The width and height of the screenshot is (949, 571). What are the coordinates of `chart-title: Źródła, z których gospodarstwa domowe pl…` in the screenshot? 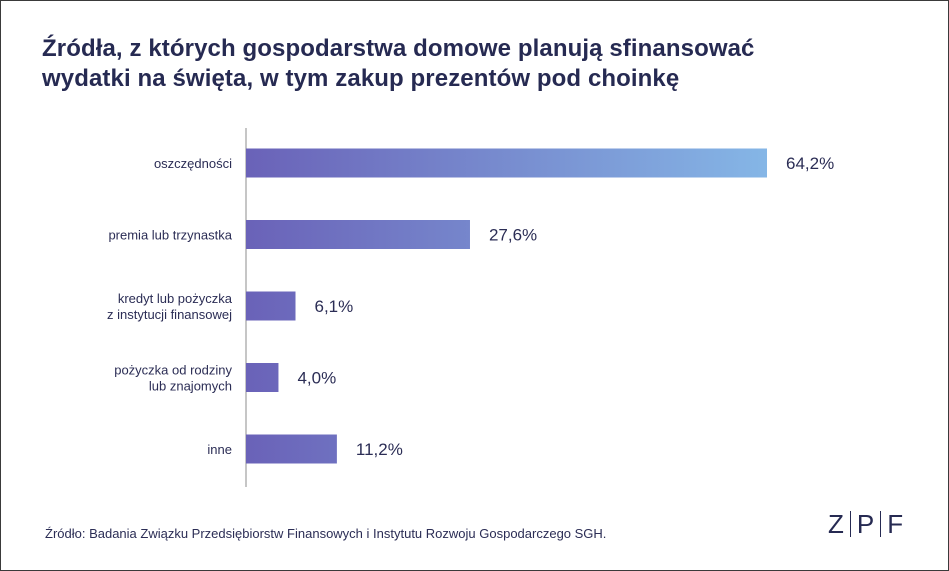 It's located at (462, 64).